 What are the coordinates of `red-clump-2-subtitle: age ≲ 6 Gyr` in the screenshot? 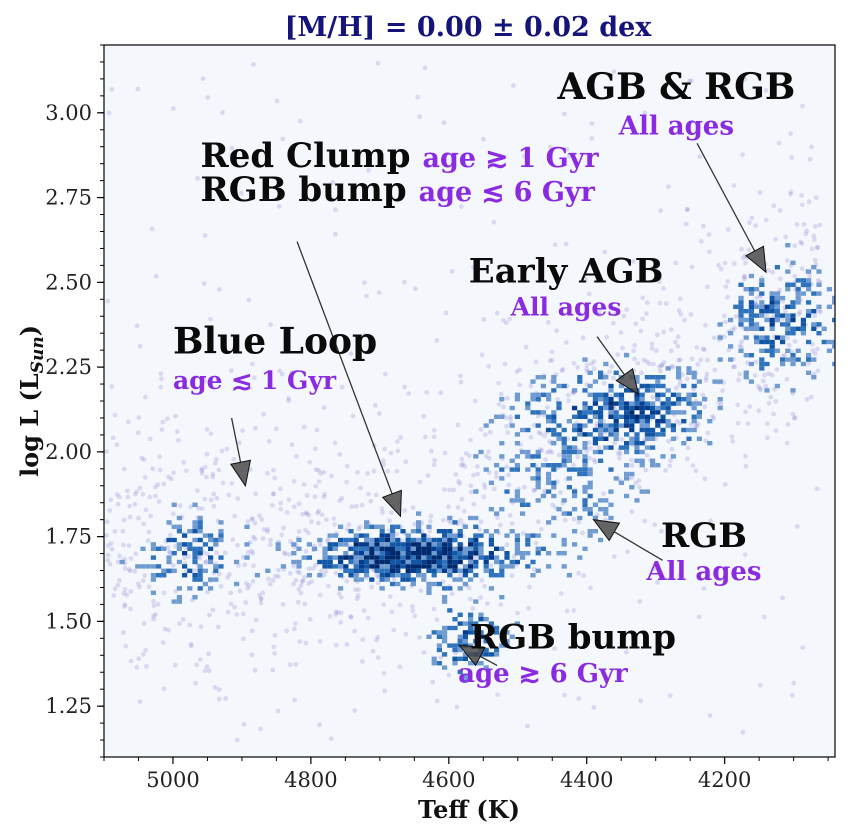 It's located at (507, 192).